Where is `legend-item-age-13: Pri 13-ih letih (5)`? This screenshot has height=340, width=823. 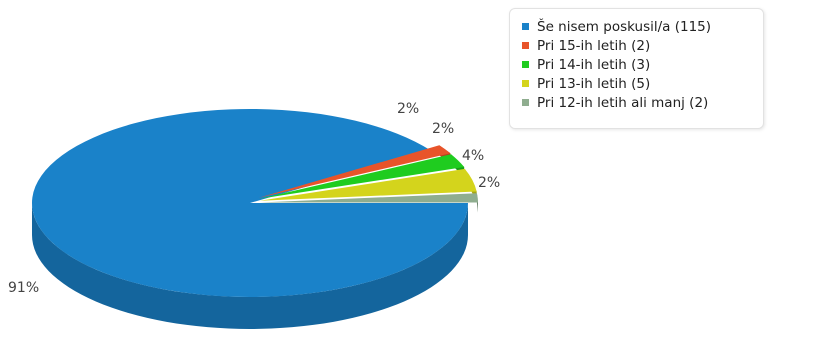
legend-item-age-13: Pri 13-ih letih (5) is located at coordinates (642, 83).